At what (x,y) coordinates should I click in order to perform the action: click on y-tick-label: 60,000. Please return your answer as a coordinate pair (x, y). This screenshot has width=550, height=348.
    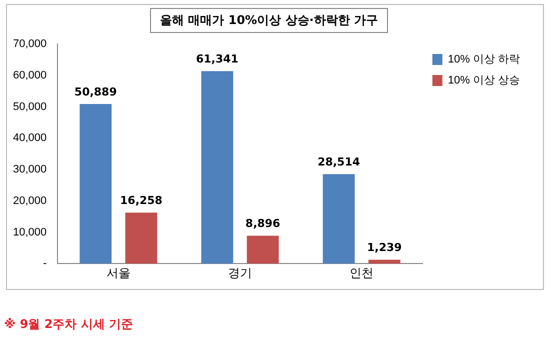
    Looking at the image, I should click on (29, 75).